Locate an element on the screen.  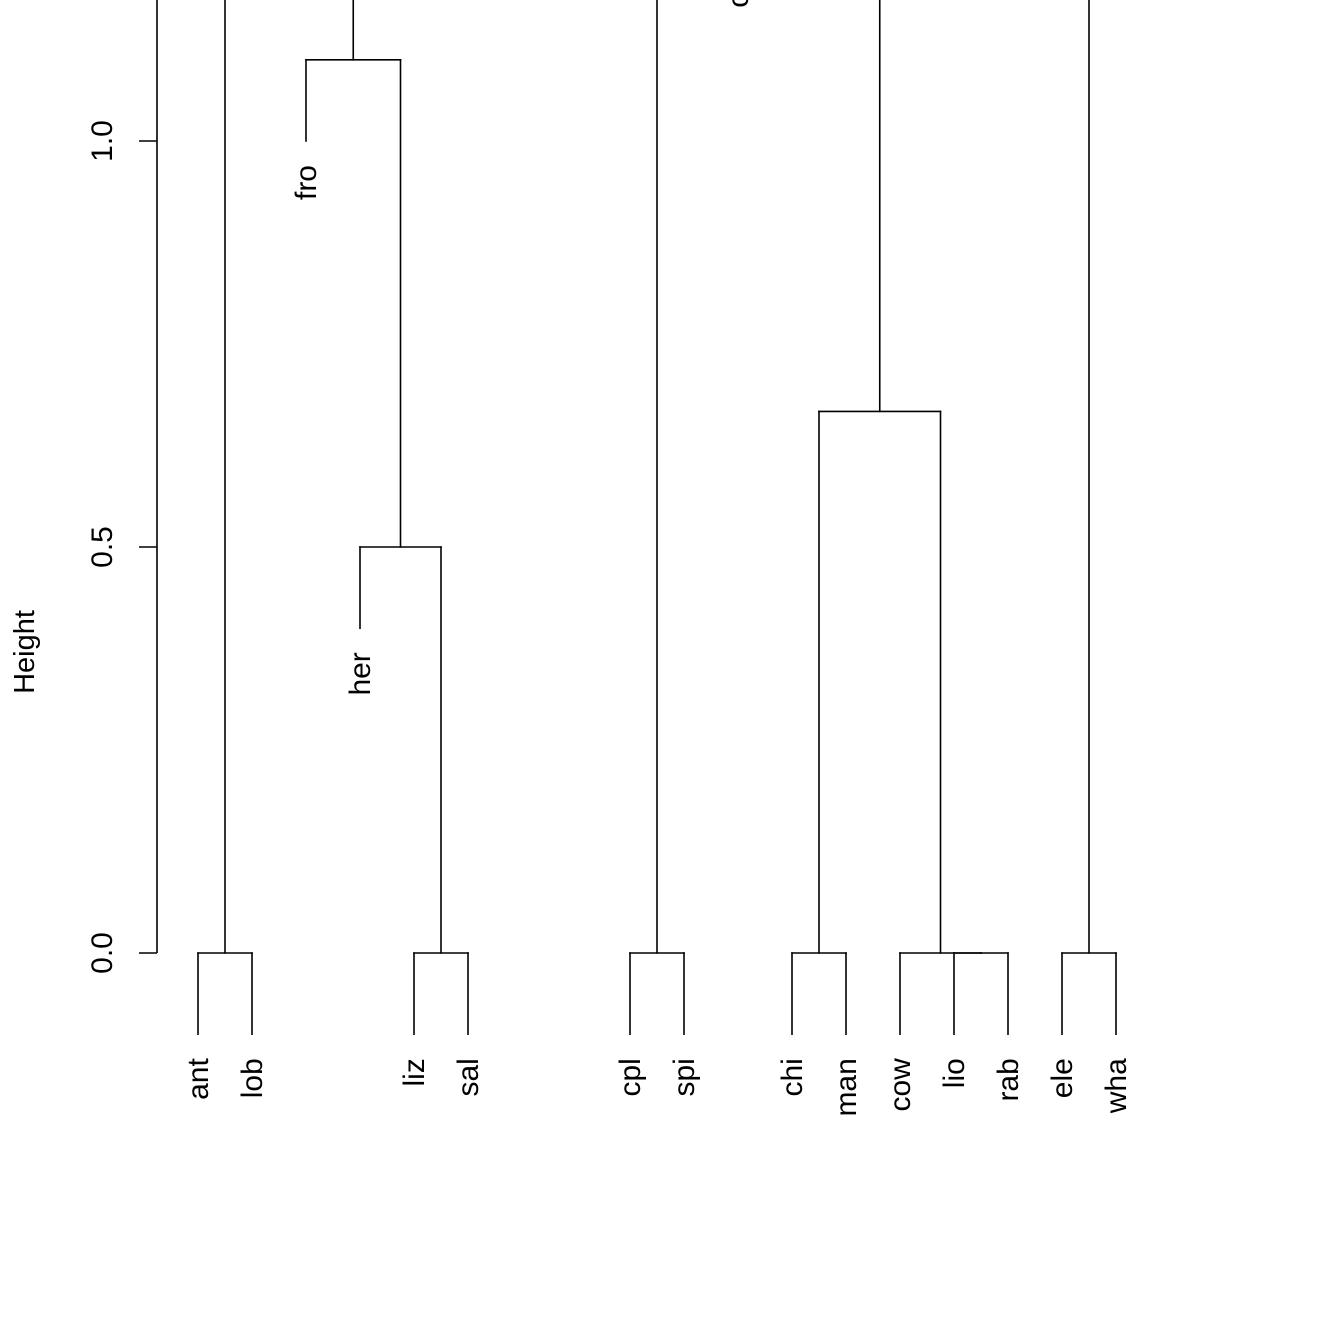
leaf-label-lob: lob is located at coordinates (252, 1078).